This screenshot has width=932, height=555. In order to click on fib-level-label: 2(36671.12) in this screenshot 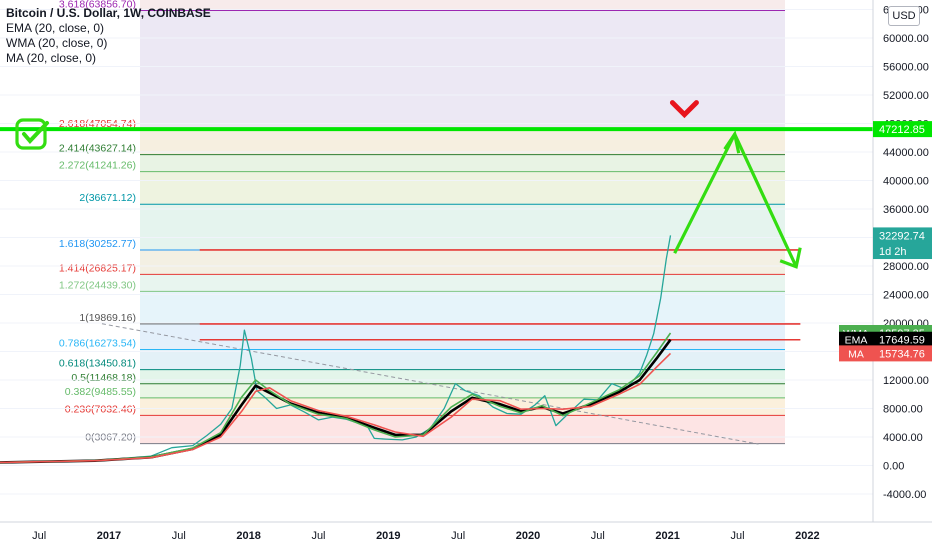, I will do `click(107, 198)`.